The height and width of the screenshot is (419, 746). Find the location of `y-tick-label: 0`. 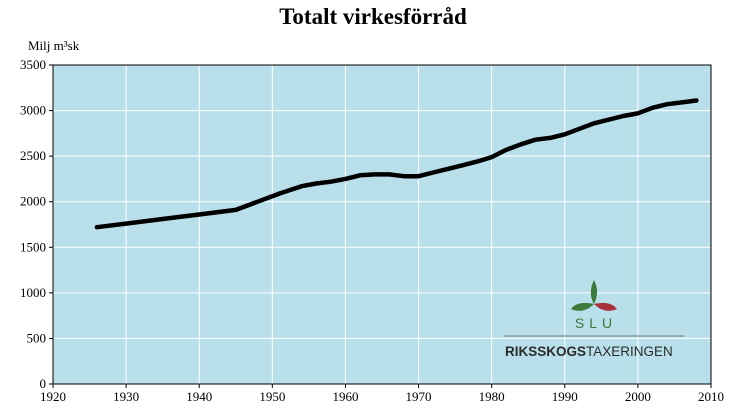

y-tick-label: 0 is located at coordinates (43, 383).